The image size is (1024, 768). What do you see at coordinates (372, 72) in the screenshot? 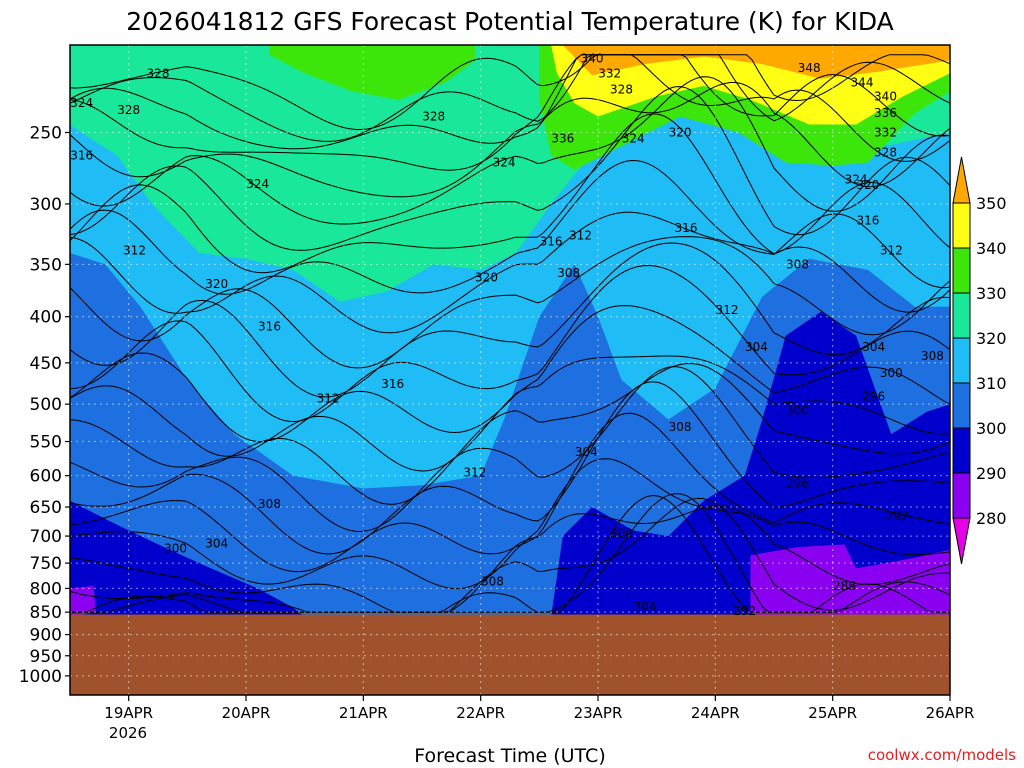
I see `field-band-330-340-a` at bounding box center [372, 72].